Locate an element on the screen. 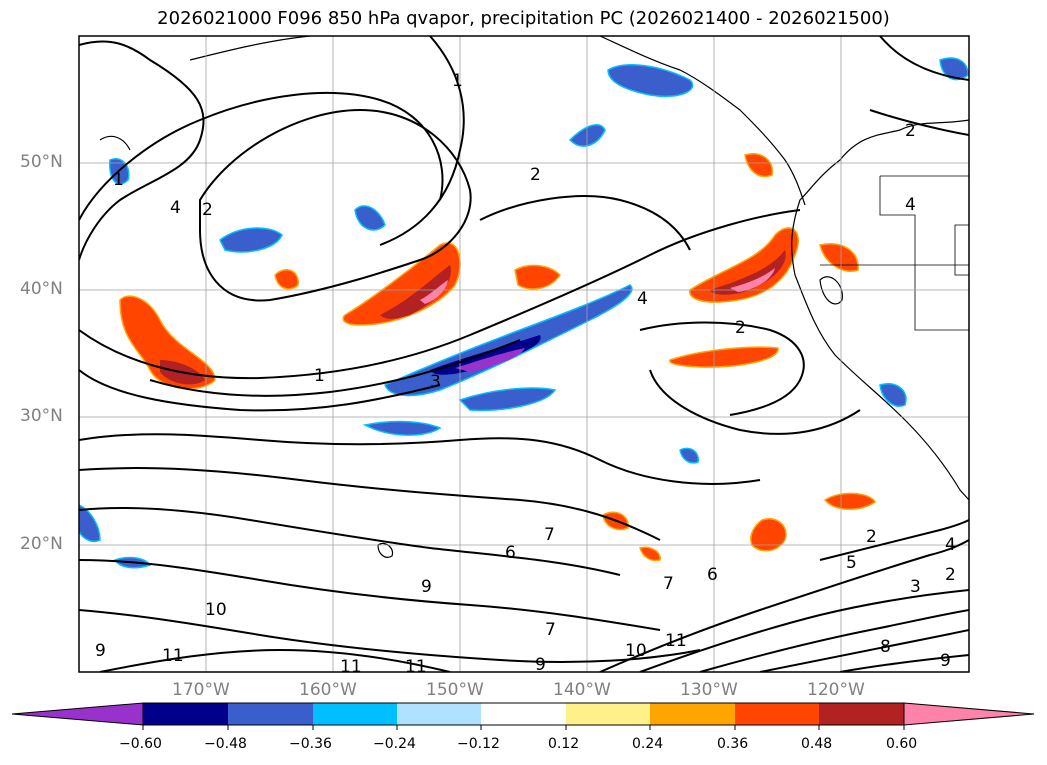  colorbar-tick-label: −0.48 is located at coordinates (225, 744).